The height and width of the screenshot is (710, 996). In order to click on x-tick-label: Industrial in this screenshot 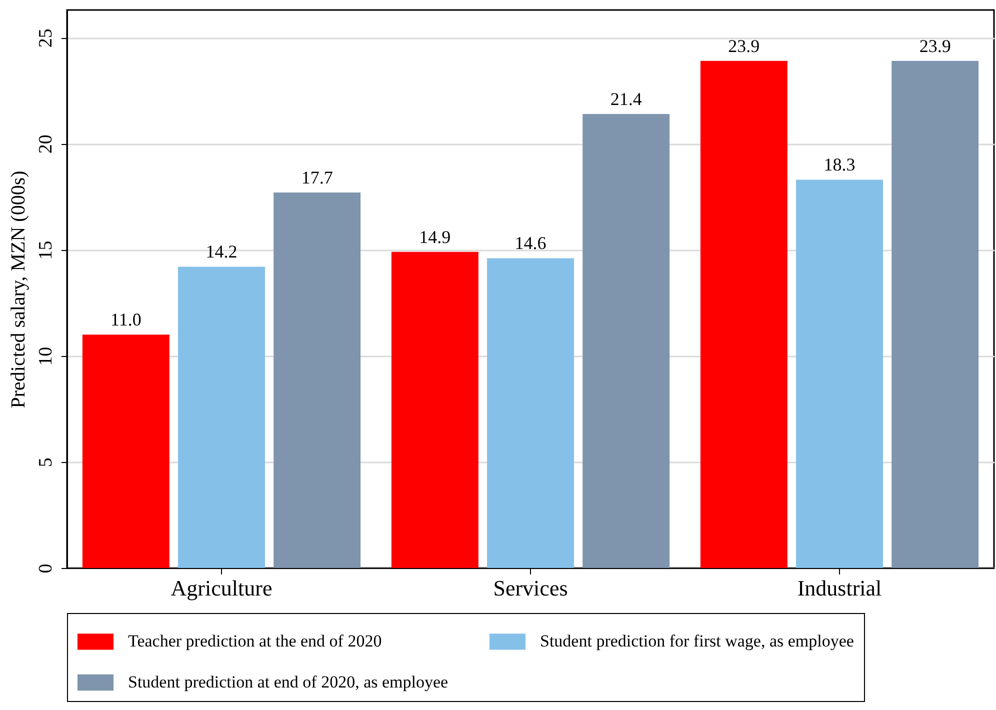, I will do `click(839, 588)`.